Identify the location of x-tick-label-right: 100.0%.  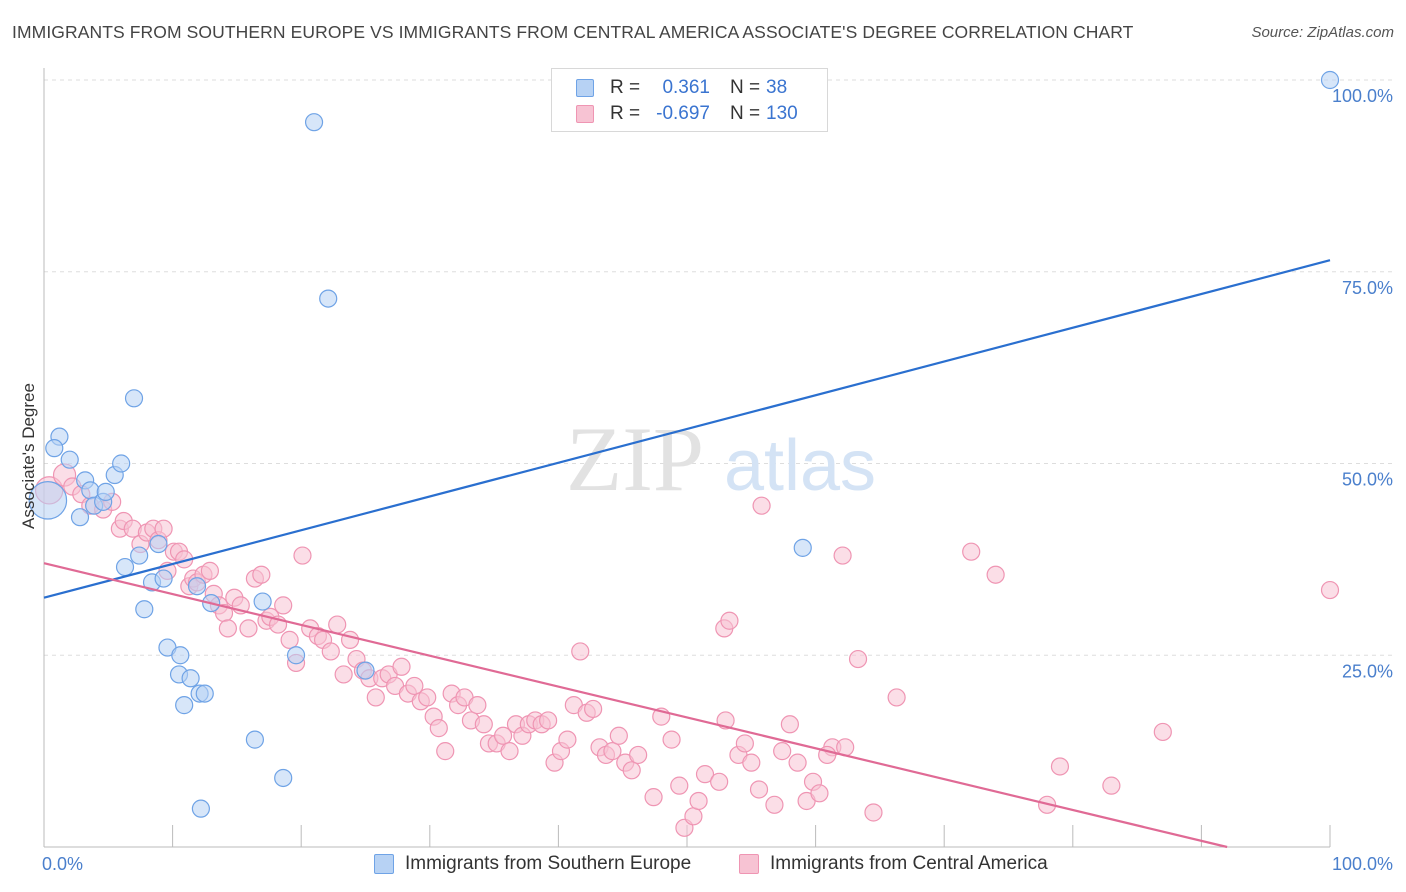
(1362, 864).